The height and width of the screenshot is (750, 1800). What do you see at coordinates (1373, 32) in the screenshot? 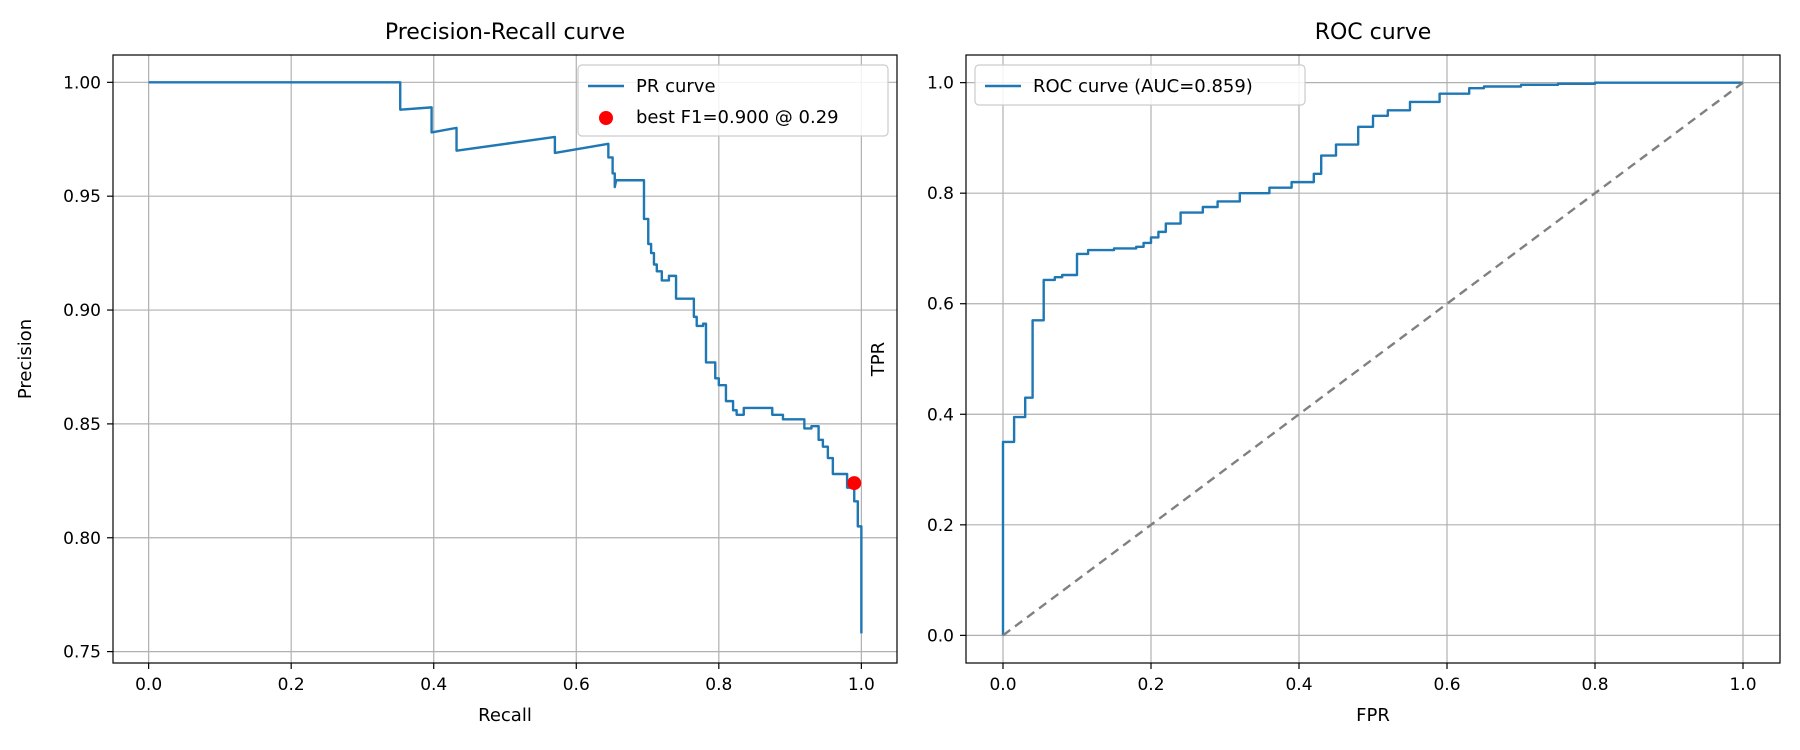
I see `chart-title: ROC curve` at bounding box center [1373, 32].